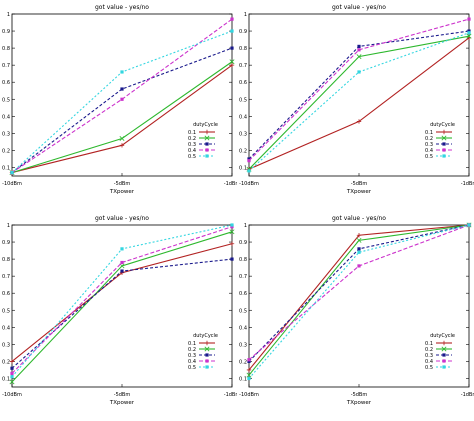 The image size is (474, 421). What do you see at coordinates (192, 151) in the screenshot?
I see `legend-label: 0.4` at bounding box center [192, 151].